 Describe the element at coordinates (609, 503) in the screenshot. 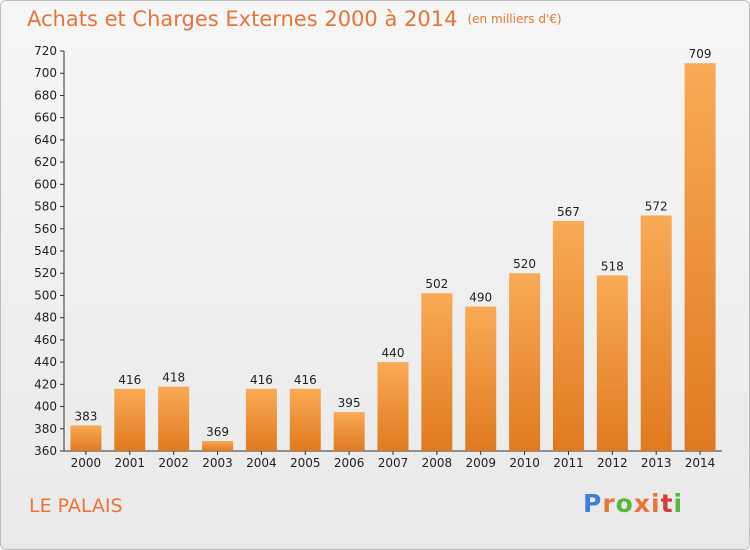

I see `logo-letter: r` at that location.